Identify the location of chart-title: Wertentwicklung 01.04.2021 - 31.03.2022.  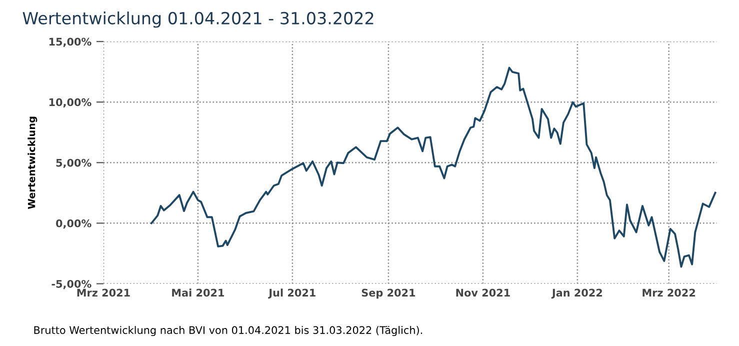
(198, 20).